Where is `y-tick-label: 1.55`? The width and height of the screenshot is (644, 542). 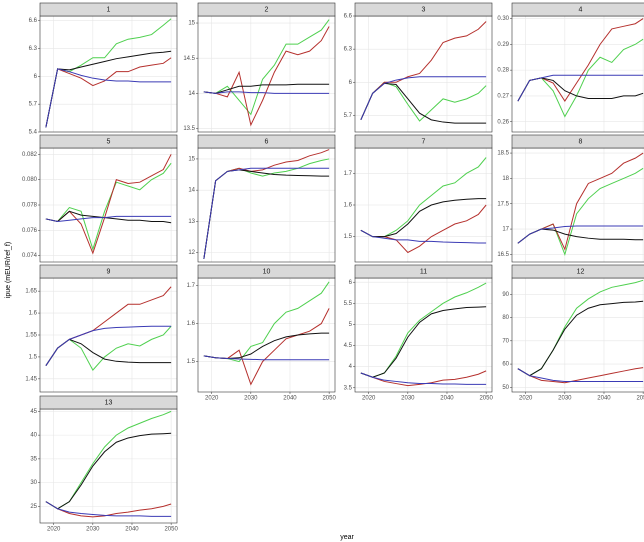 y-tick-label: 1.55 is located at coordinates (31, 336).